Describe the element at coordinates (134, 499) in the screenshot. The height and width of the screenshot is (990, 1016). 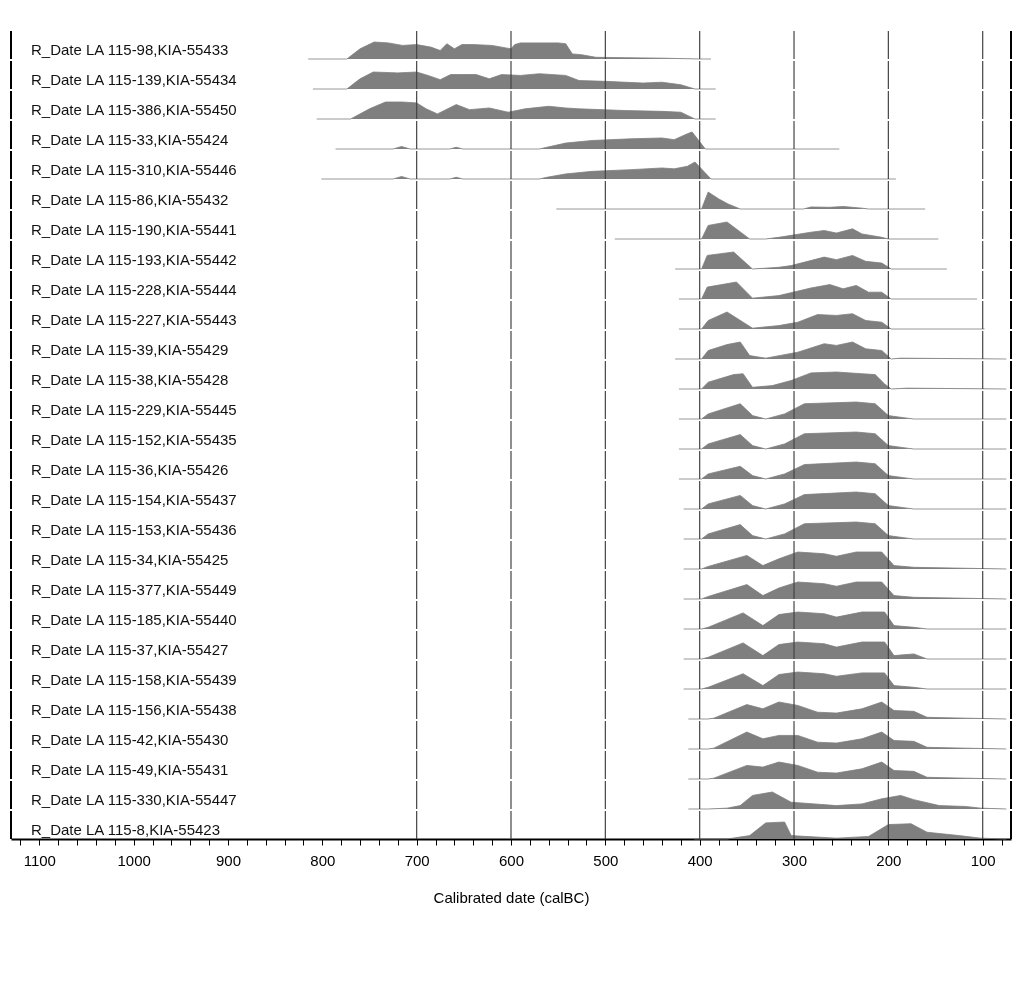
I see `y-axis-title: R_Date LA 115-154,KIA-55437` at that location.